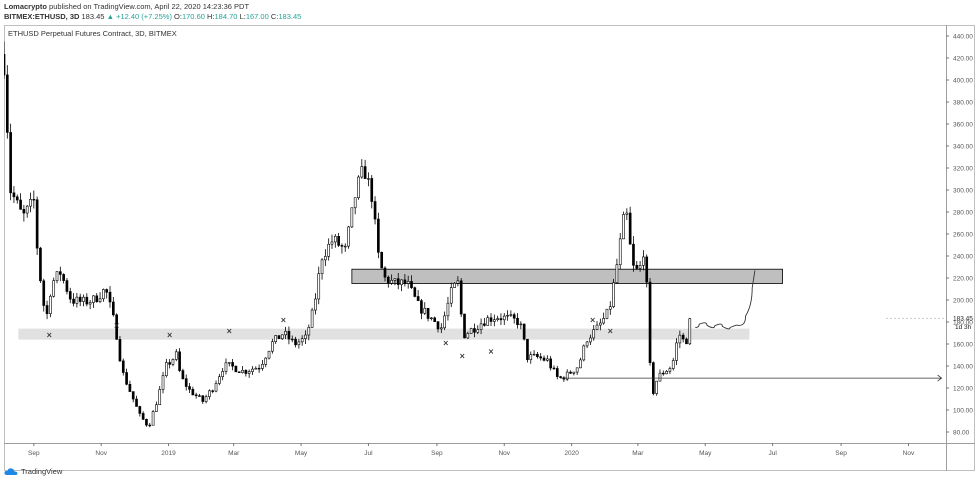  What do you see at coordinates (963, 235) in the screenshot?
I see `y-tick-label: 260.00` at bounding box center [963, 235].